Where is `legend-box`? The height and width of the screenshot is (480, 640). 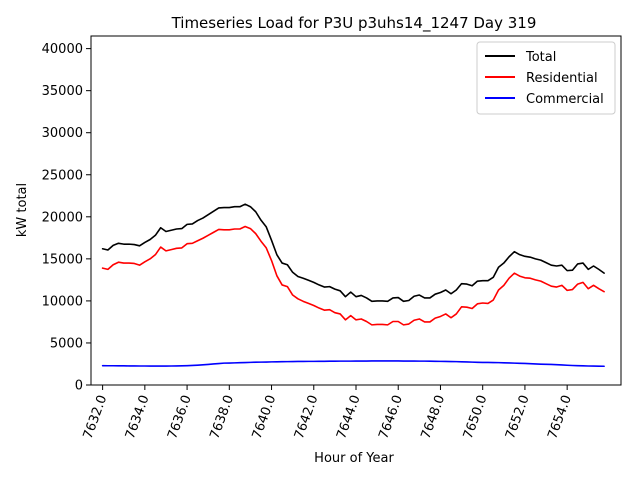 legend-box is located at coordinates (546, 78).